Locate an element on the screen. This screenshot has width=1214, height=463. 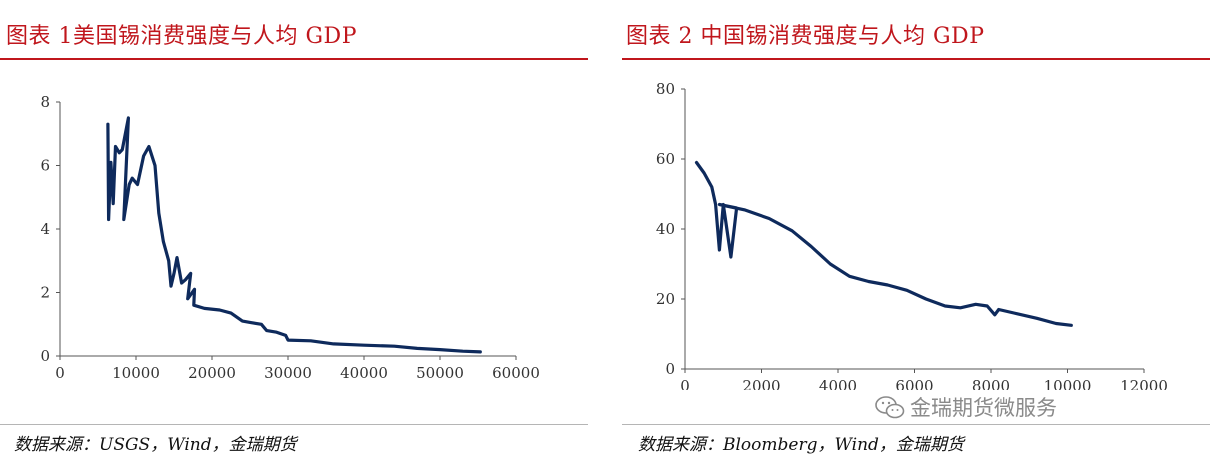
y-tick-label: 2 is located at coordinates (45, 293).